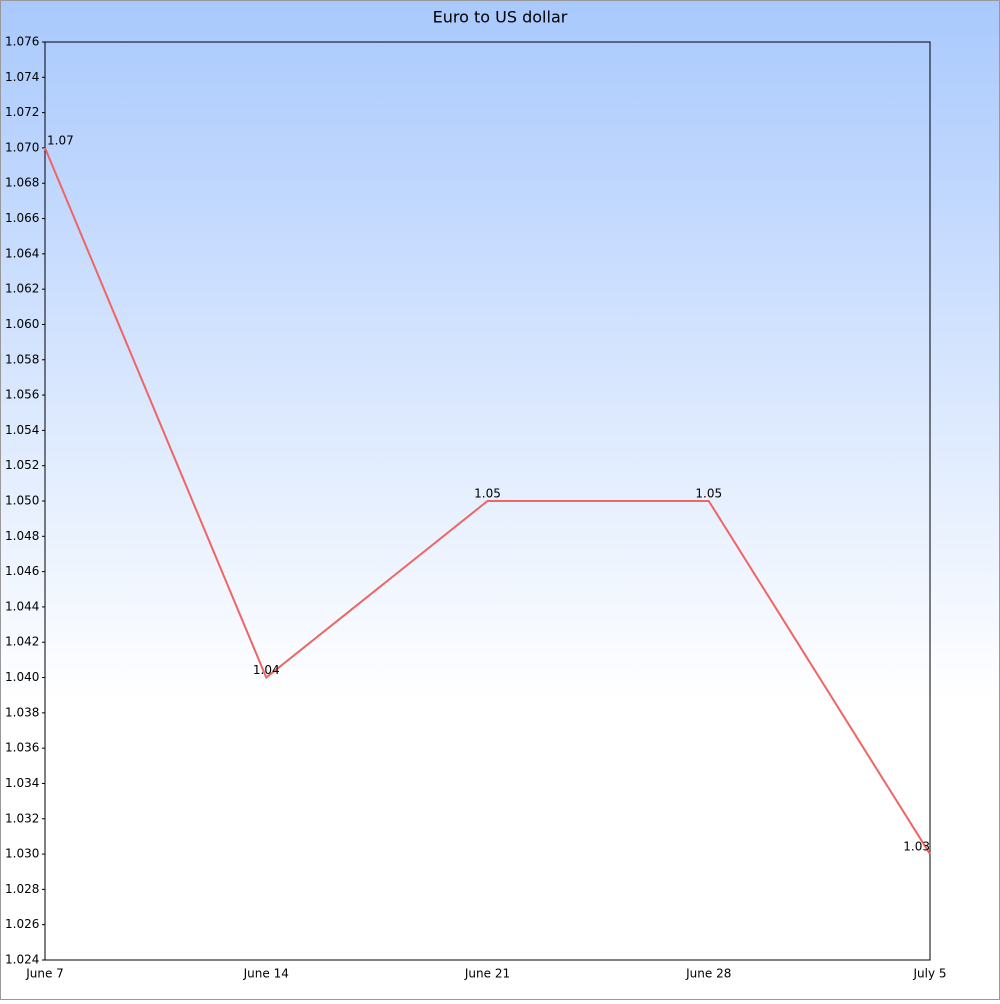  What do you see at coordinates (22, 77) in the screenshot?
I see `y-tick-label: 1.074` at bounding box center [22, 77].